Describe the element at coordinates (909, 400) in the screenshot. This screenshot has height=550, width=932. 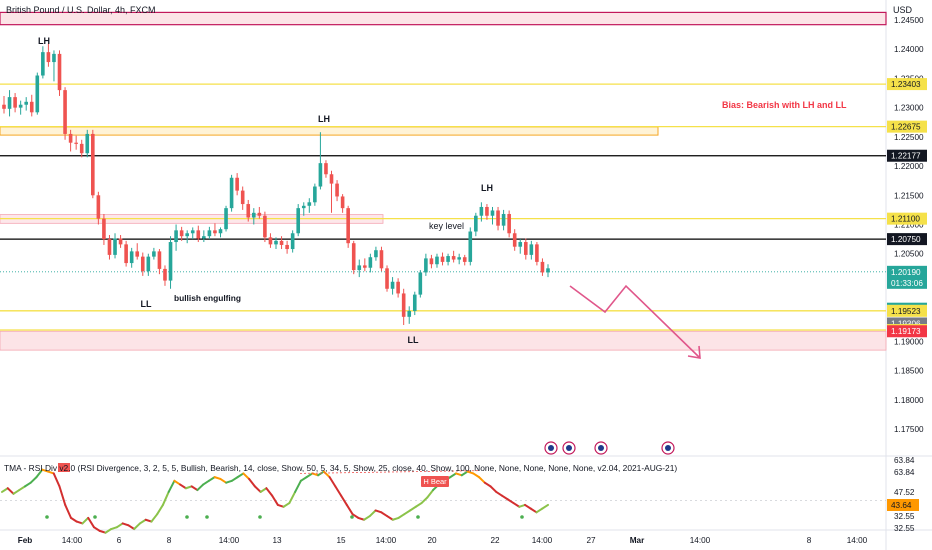
I see `price-tick-label: 1.18000` at that location.